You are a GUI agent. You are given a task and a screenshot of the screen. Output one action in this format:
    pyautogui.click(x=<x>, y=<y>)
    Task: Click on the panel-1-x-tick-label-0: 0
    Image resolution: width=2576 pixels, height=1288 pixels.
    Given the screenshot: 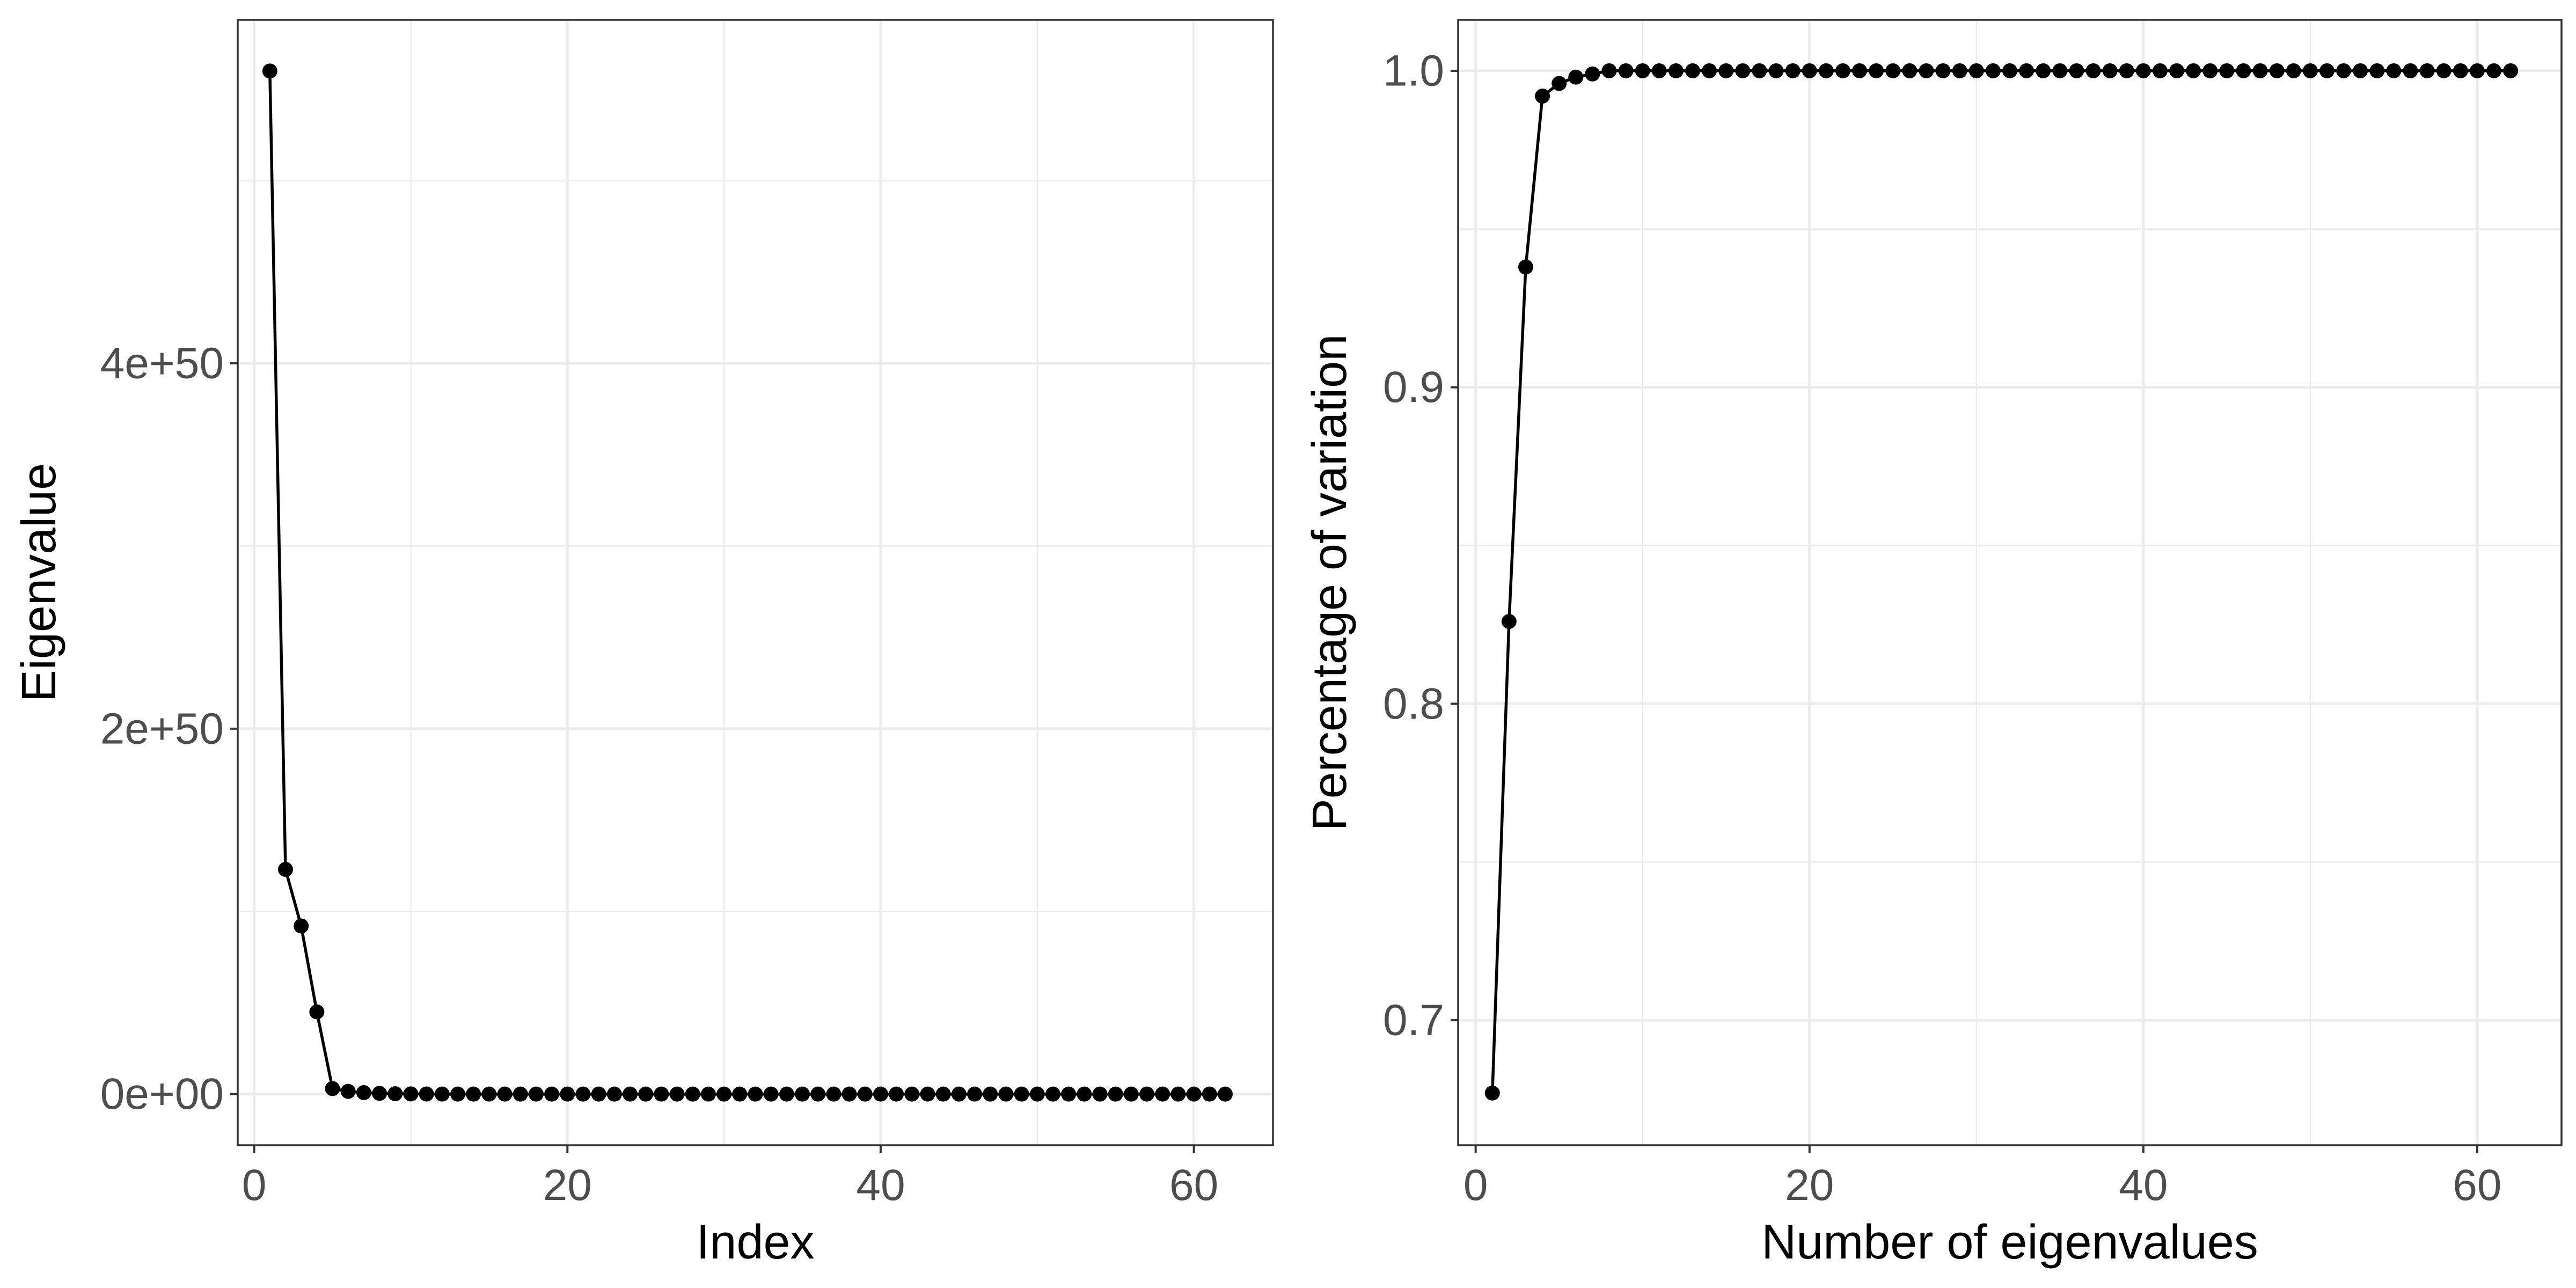 What is the action you would take?
    pyautogui.click(x=1475, y=1185)
    